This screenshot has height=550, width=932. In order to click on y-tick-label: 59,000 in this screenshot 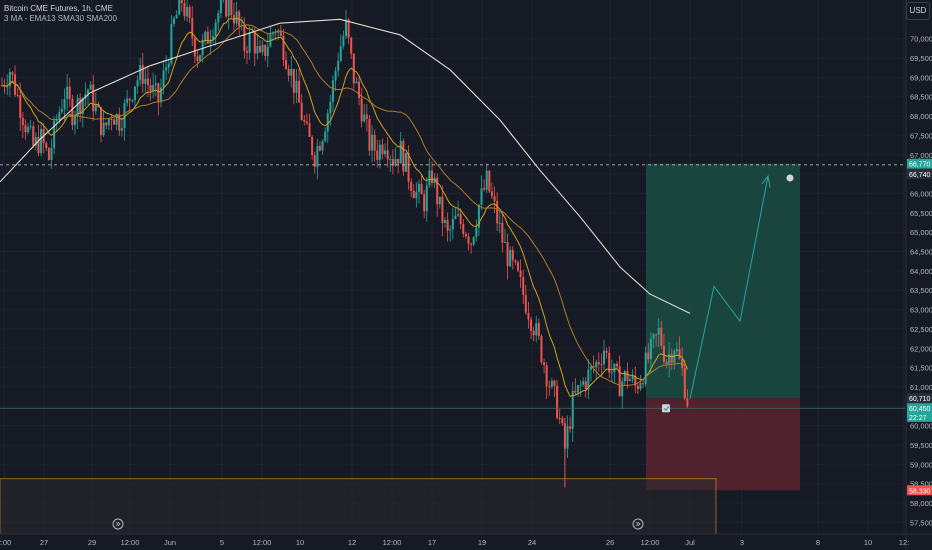, I will do `click(921, 464)`.